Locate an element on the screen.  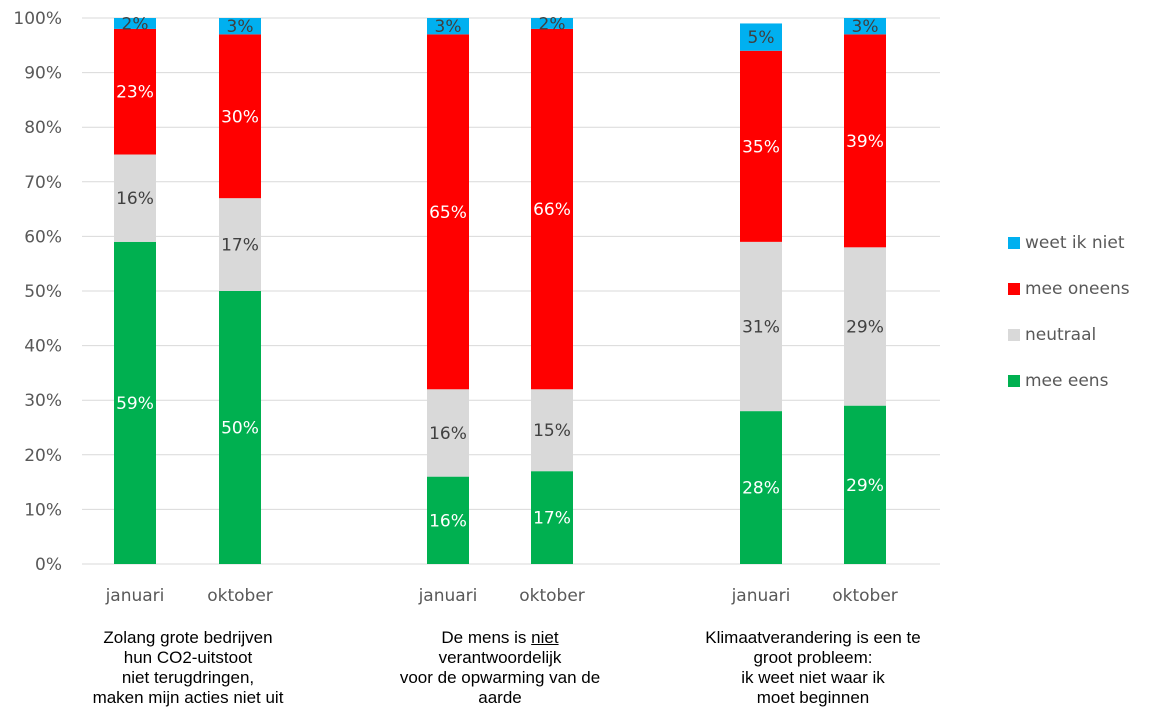
group-label-line: De mens is niet is located at coordinates (500, 638).